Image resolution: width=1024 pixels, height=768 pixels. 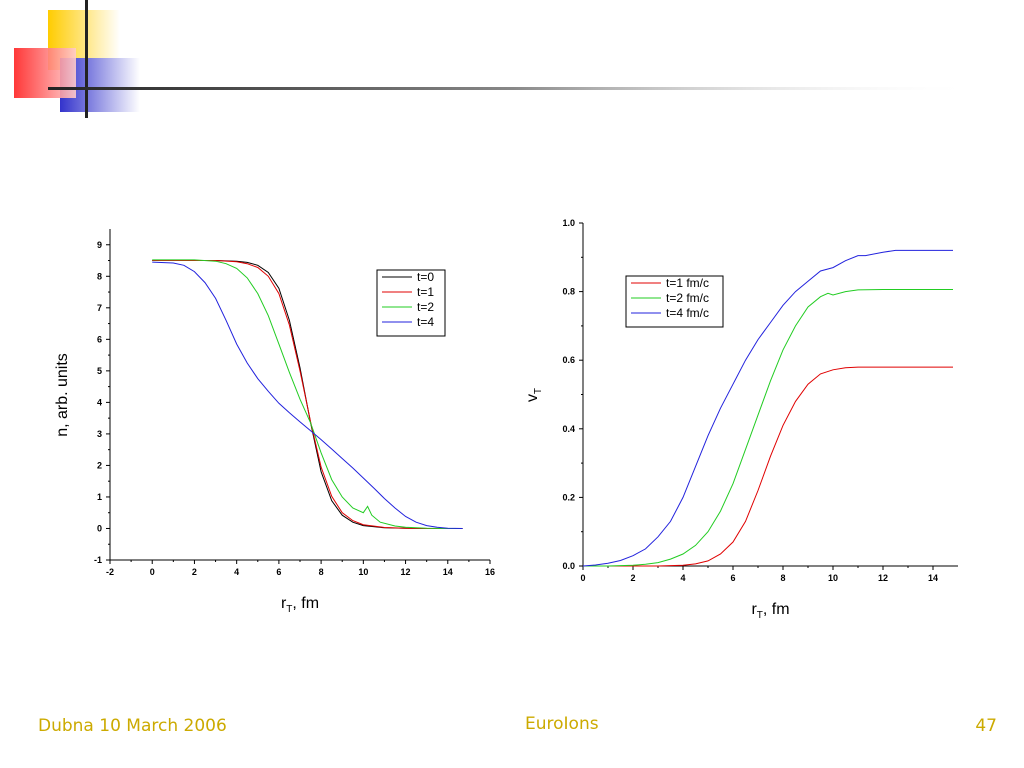 I want to click on legend: t=0t=1t=2t=4, so click(x=411, y=303).